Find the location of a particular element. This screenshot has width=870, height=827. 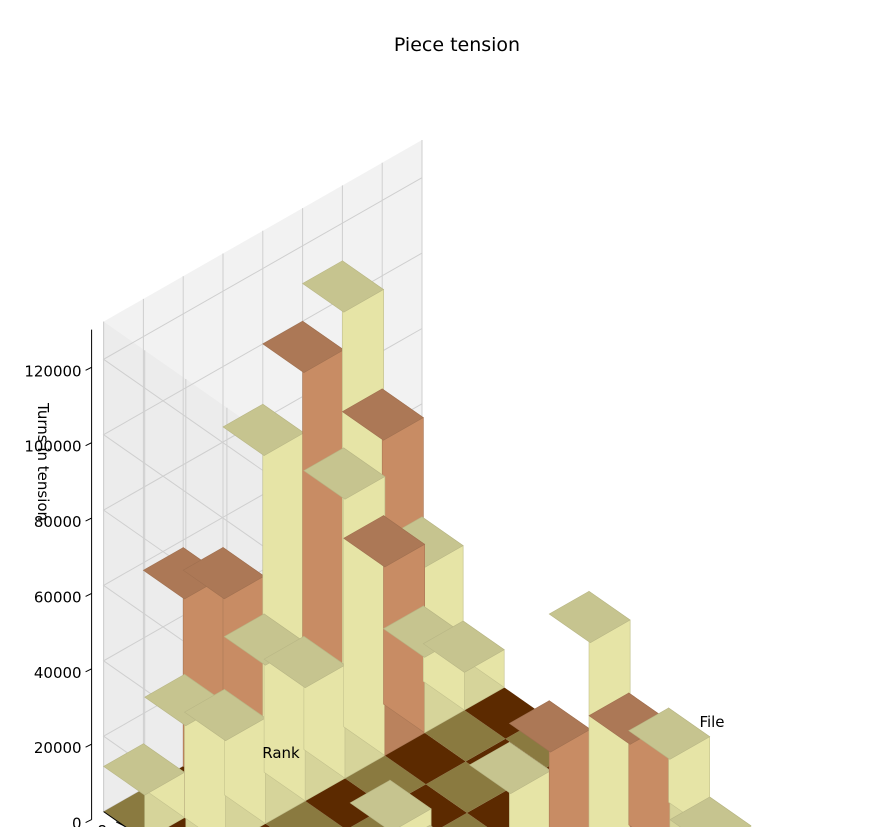

board-square-F5 is located at coordinates (466, 787).